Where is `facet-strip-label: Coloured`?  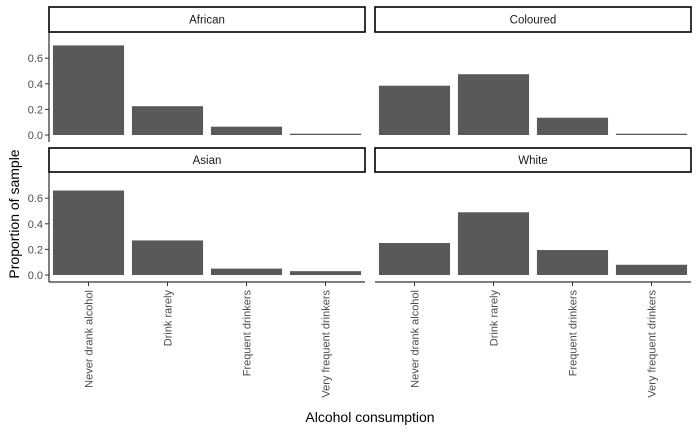
facet-strip-label: Coloured is located at coordinates (533, 21).